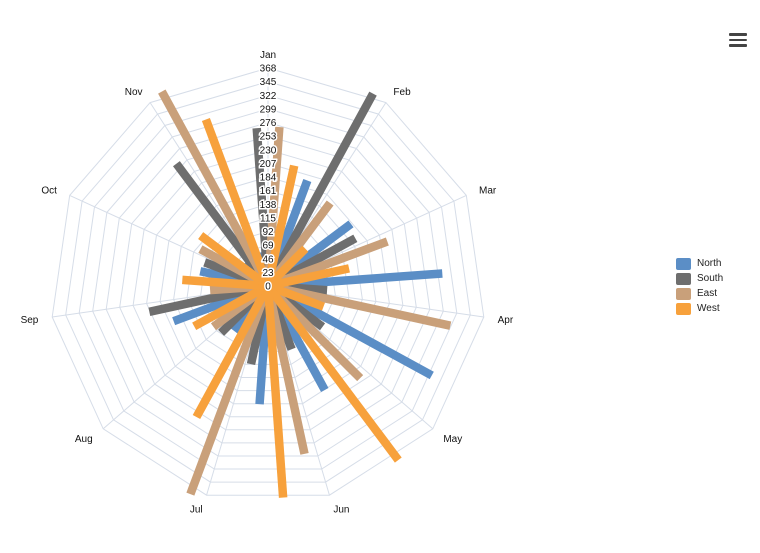 This screenshot has width=760, height=553. I want to click on bar-west-jun, so click(275, 391).